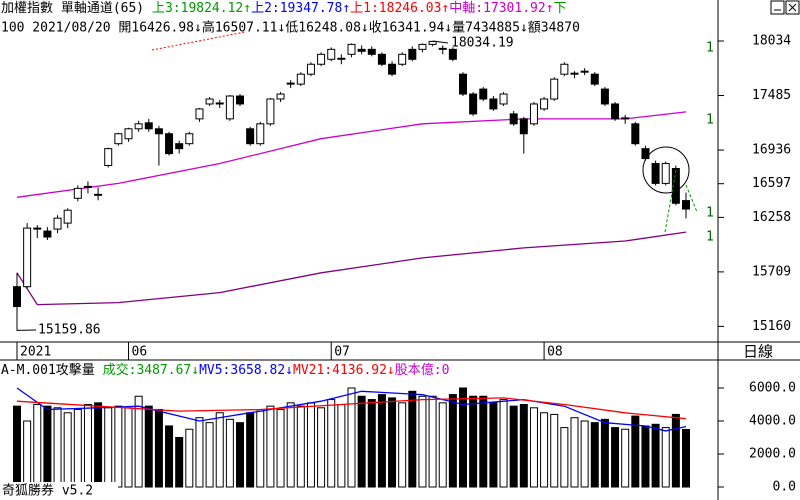  I want to click on y-tick-label: 0.0, so click(784, 486).